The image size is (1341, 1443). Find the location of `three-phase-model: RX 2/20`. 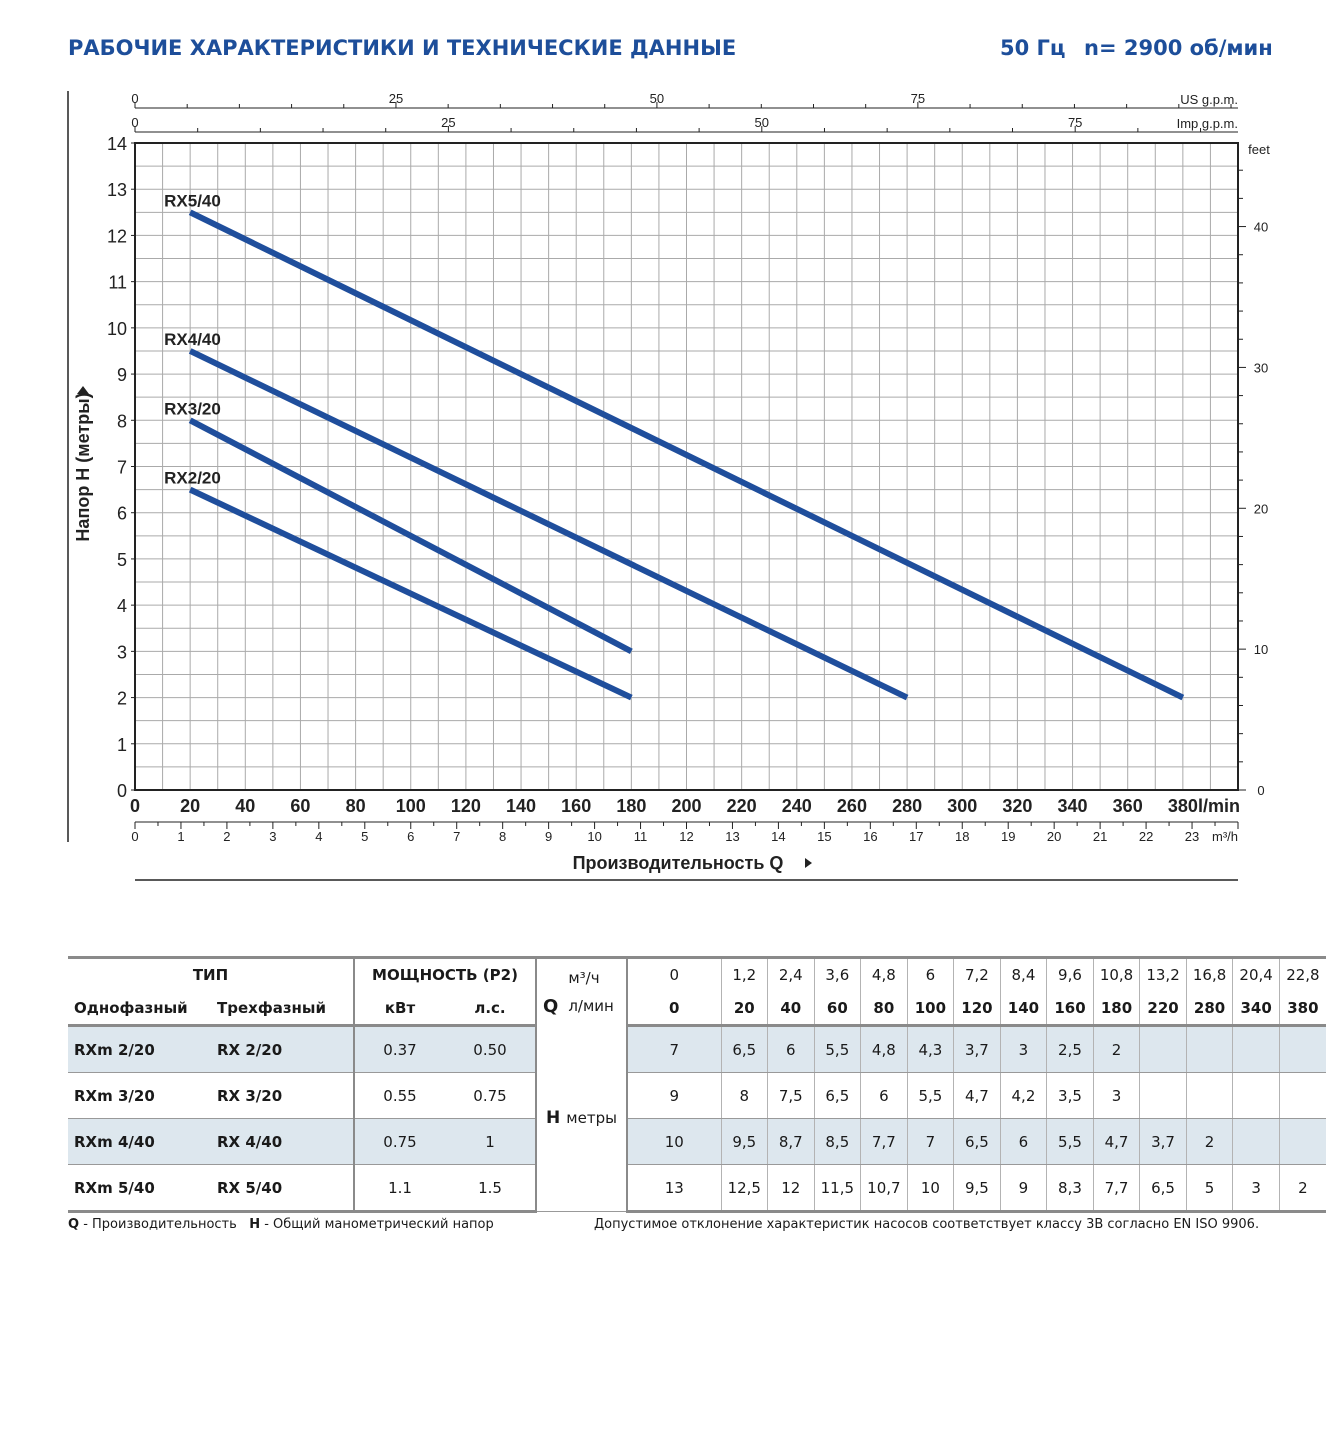

three-phase-model: RX 2/20 is located at coordinates (282, 1049).